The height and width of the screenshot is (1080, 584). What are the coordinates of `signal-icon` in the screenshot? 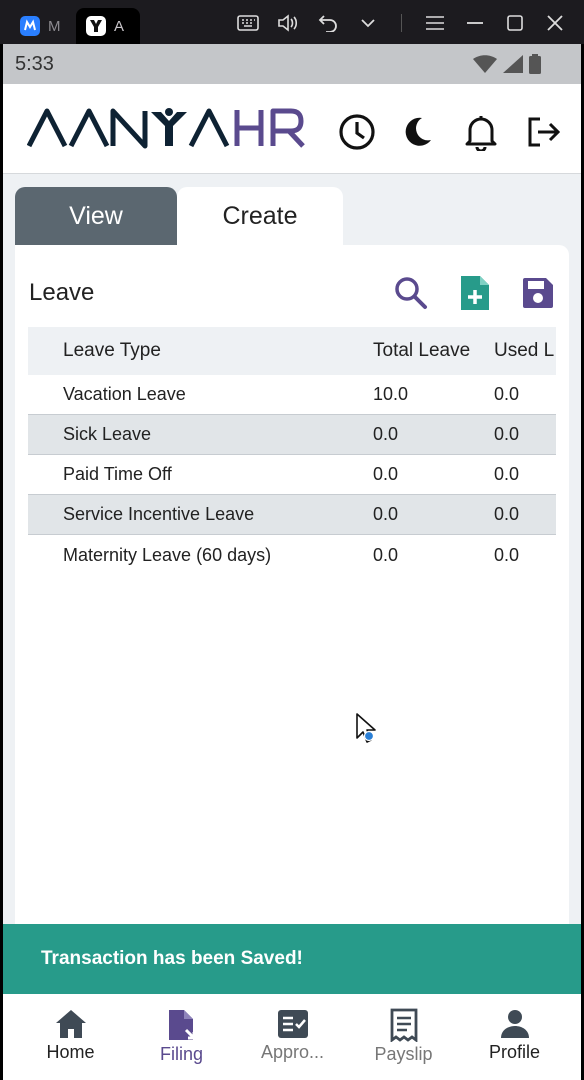 It's located at (513, 64).